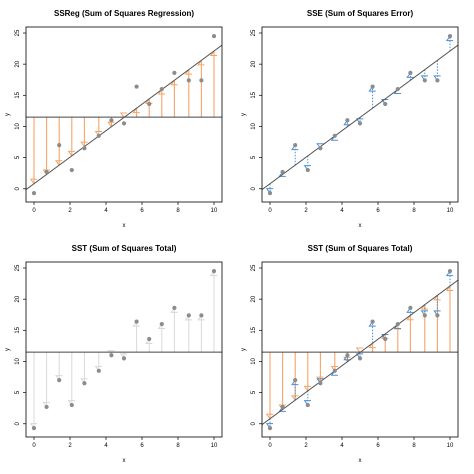 Image resolution: width=474 pixels, height=474 pixels. I want to click on chart-title: SST (Sum of Squares Total), so click(124, 248).